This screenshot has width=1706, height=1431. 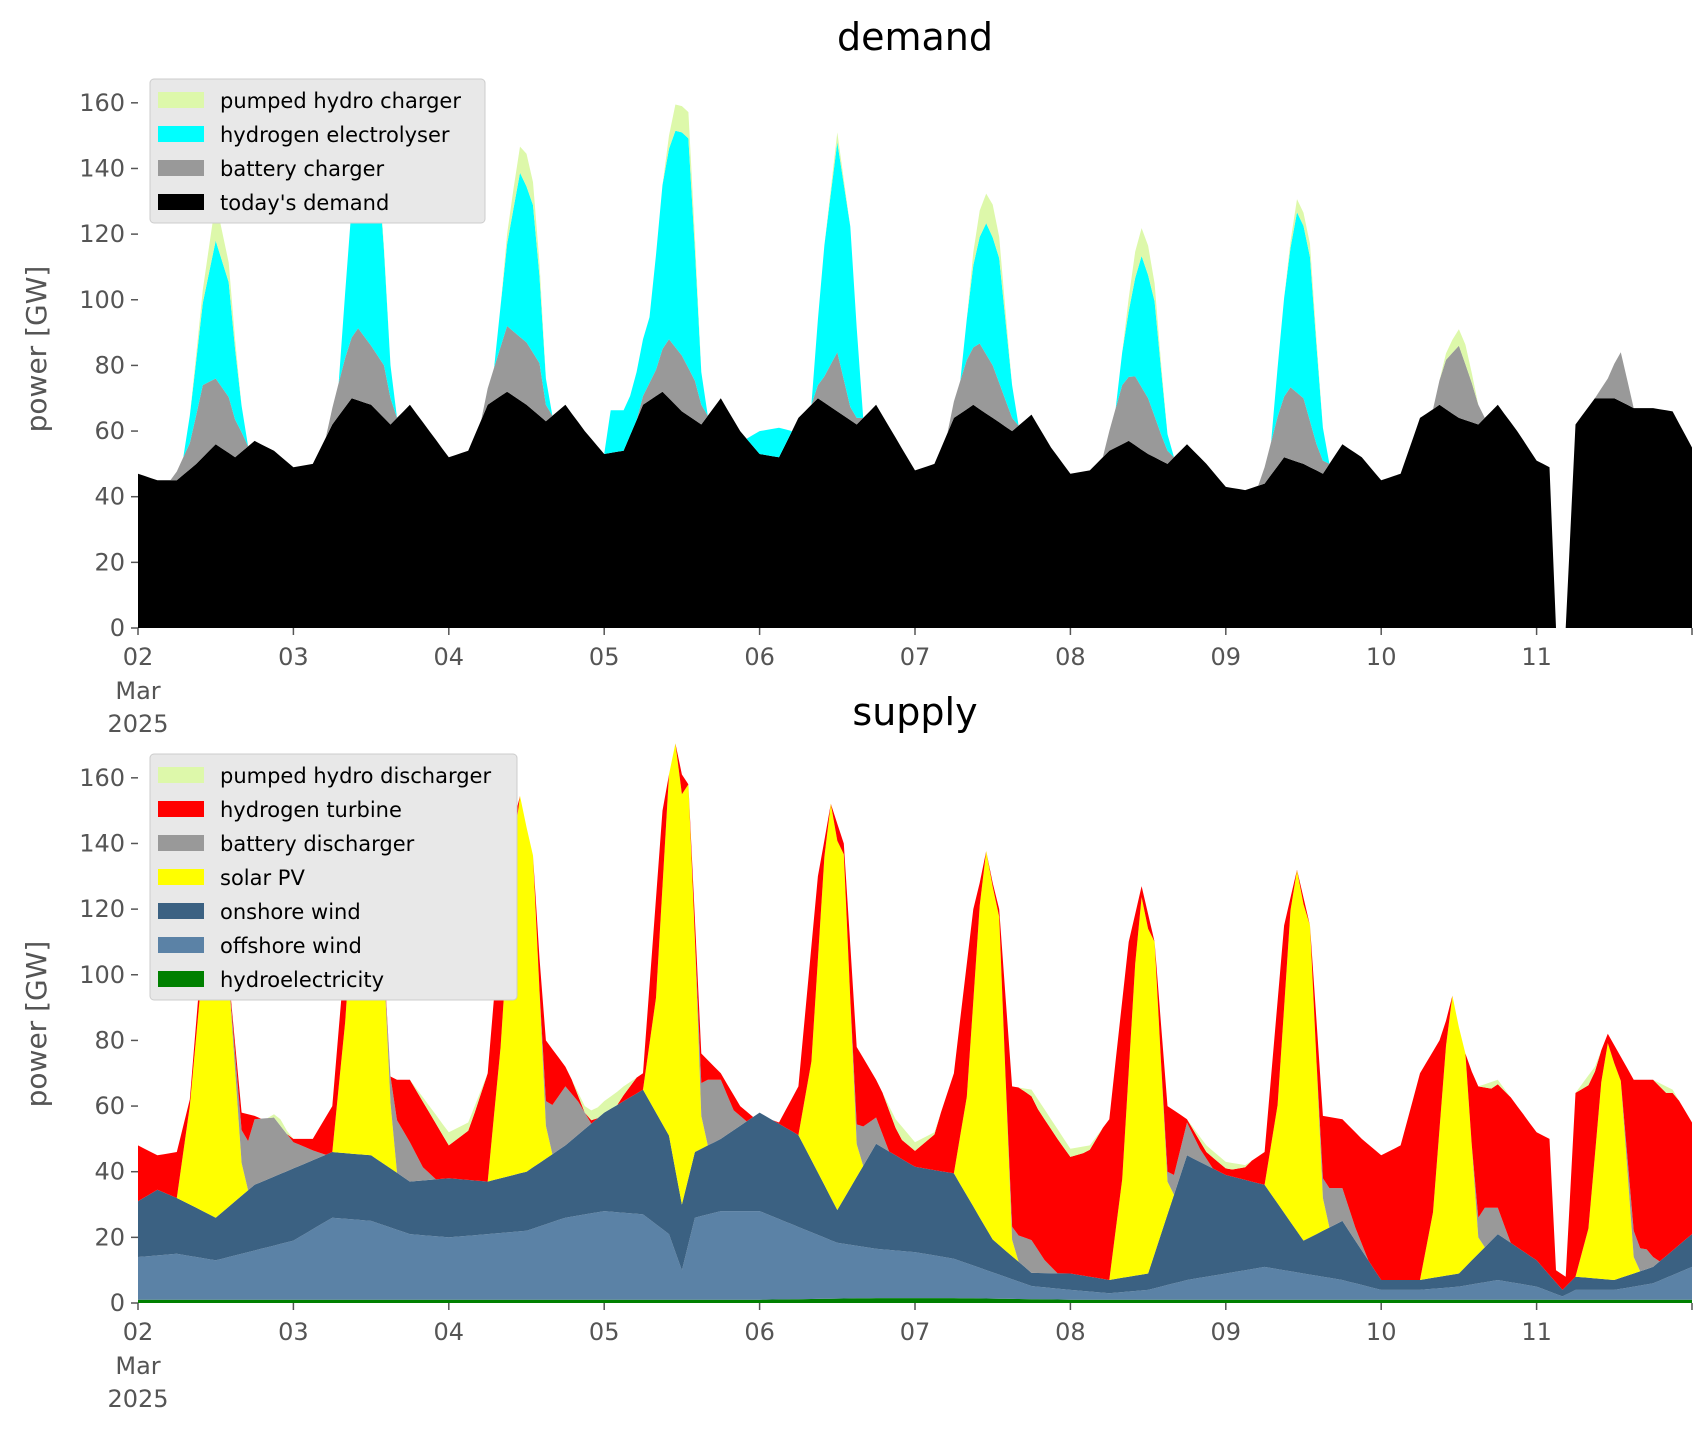 I want to click on legend-label-pumped-hydro-charger: pumped hydro charger, so click(x=340, y=101).